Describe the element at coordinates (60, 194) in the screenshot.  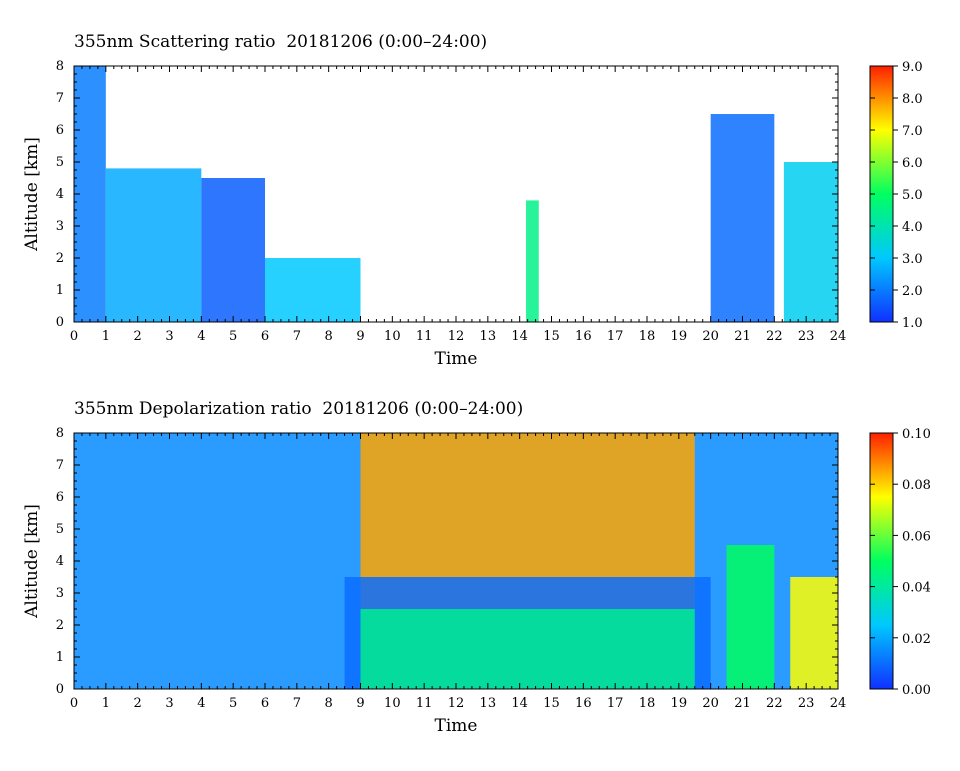
I see `y-tick-label: 4` at that location.